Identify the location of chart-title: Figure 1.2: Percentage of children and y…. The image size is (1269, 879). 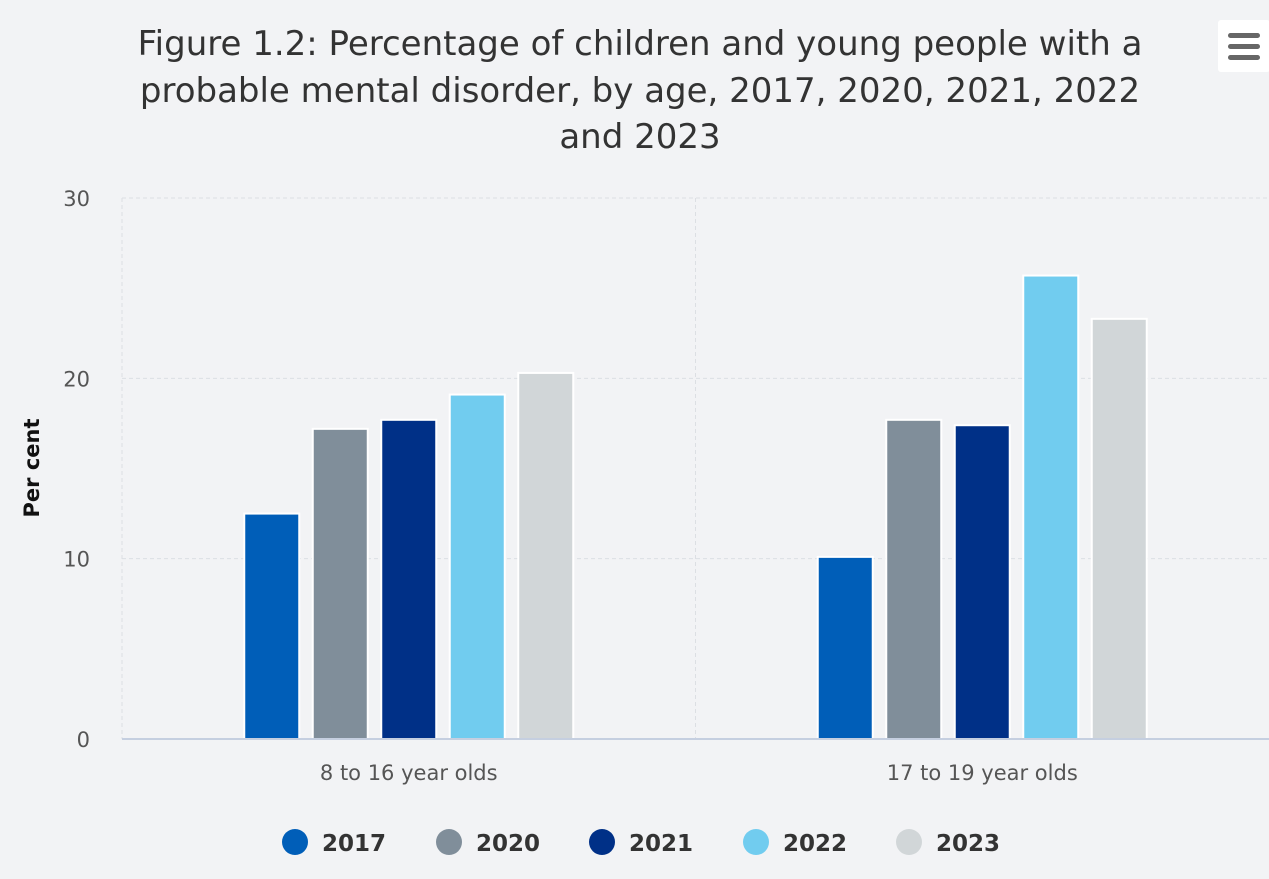
(640, 90).